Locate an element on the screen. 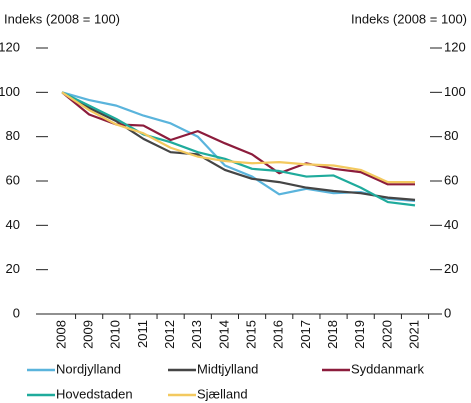  y2-tick-label: 20 is located at coordinates (451, 268).